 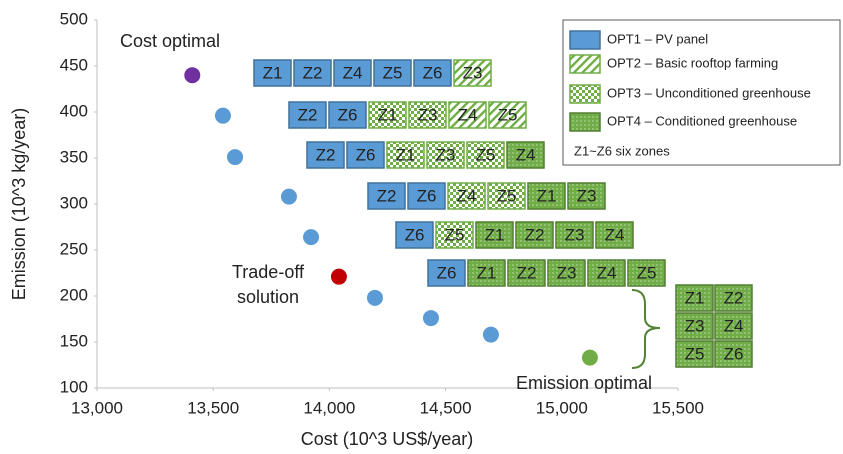 I want to click on legend-label: OPT1 – PV panel, so click(x=657, y=38).